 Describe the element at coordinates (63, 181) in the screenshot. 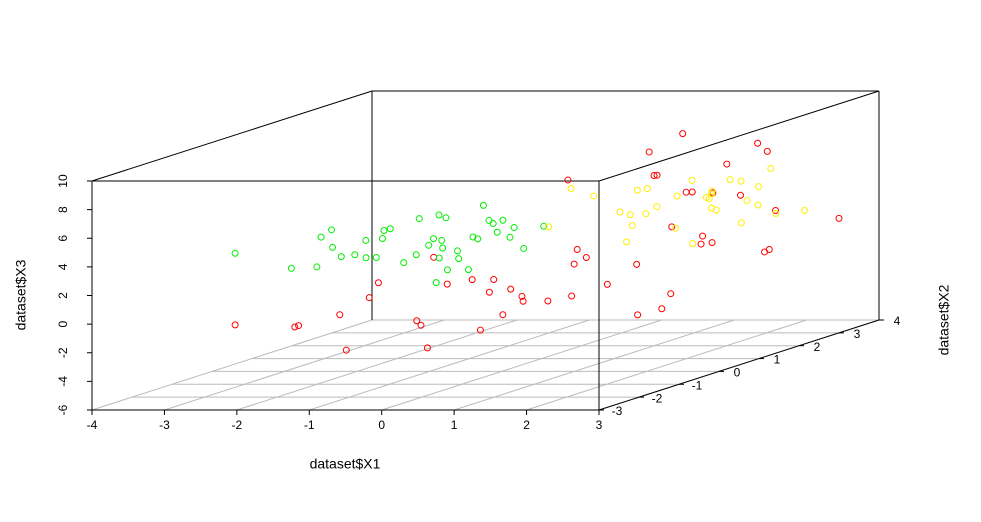

I see `z-tick-label: 10` at that location.